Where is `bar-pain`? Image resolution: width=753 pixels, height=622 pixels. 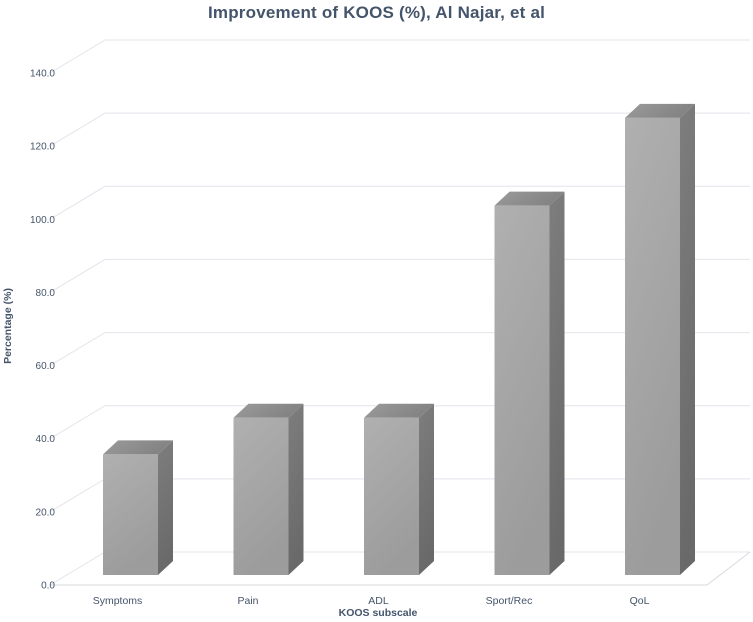 bar-pain is located at coordinates (268, 489).